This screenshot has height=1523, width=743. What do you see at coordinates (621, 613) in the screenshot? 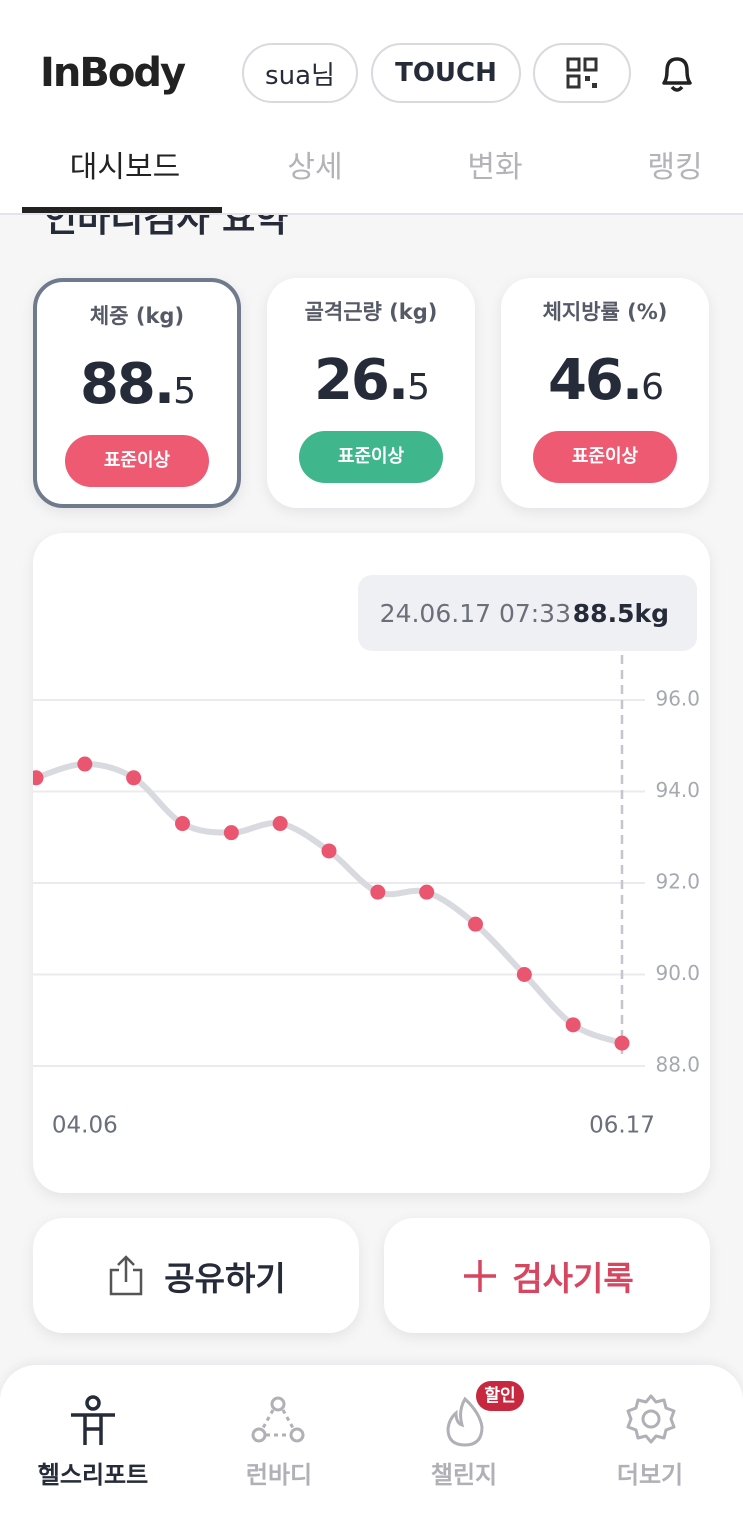
I see `tooltip-value: 88.5kg` at bounding box center [621, 613].